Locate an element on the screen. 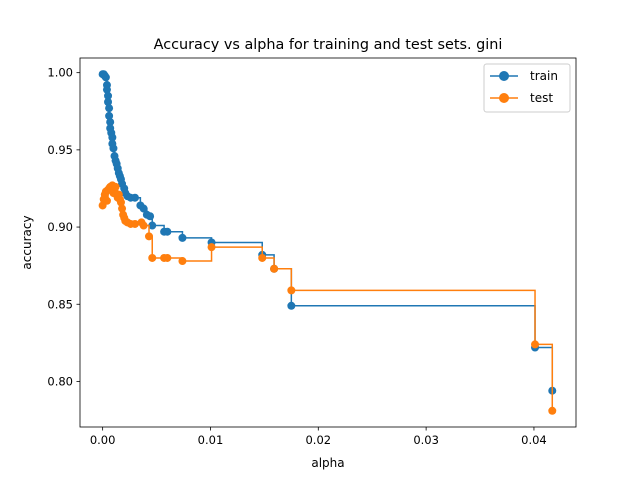 This screenshot has height=480, width=640. legend-marker-test is located at coordinates (504, 98).